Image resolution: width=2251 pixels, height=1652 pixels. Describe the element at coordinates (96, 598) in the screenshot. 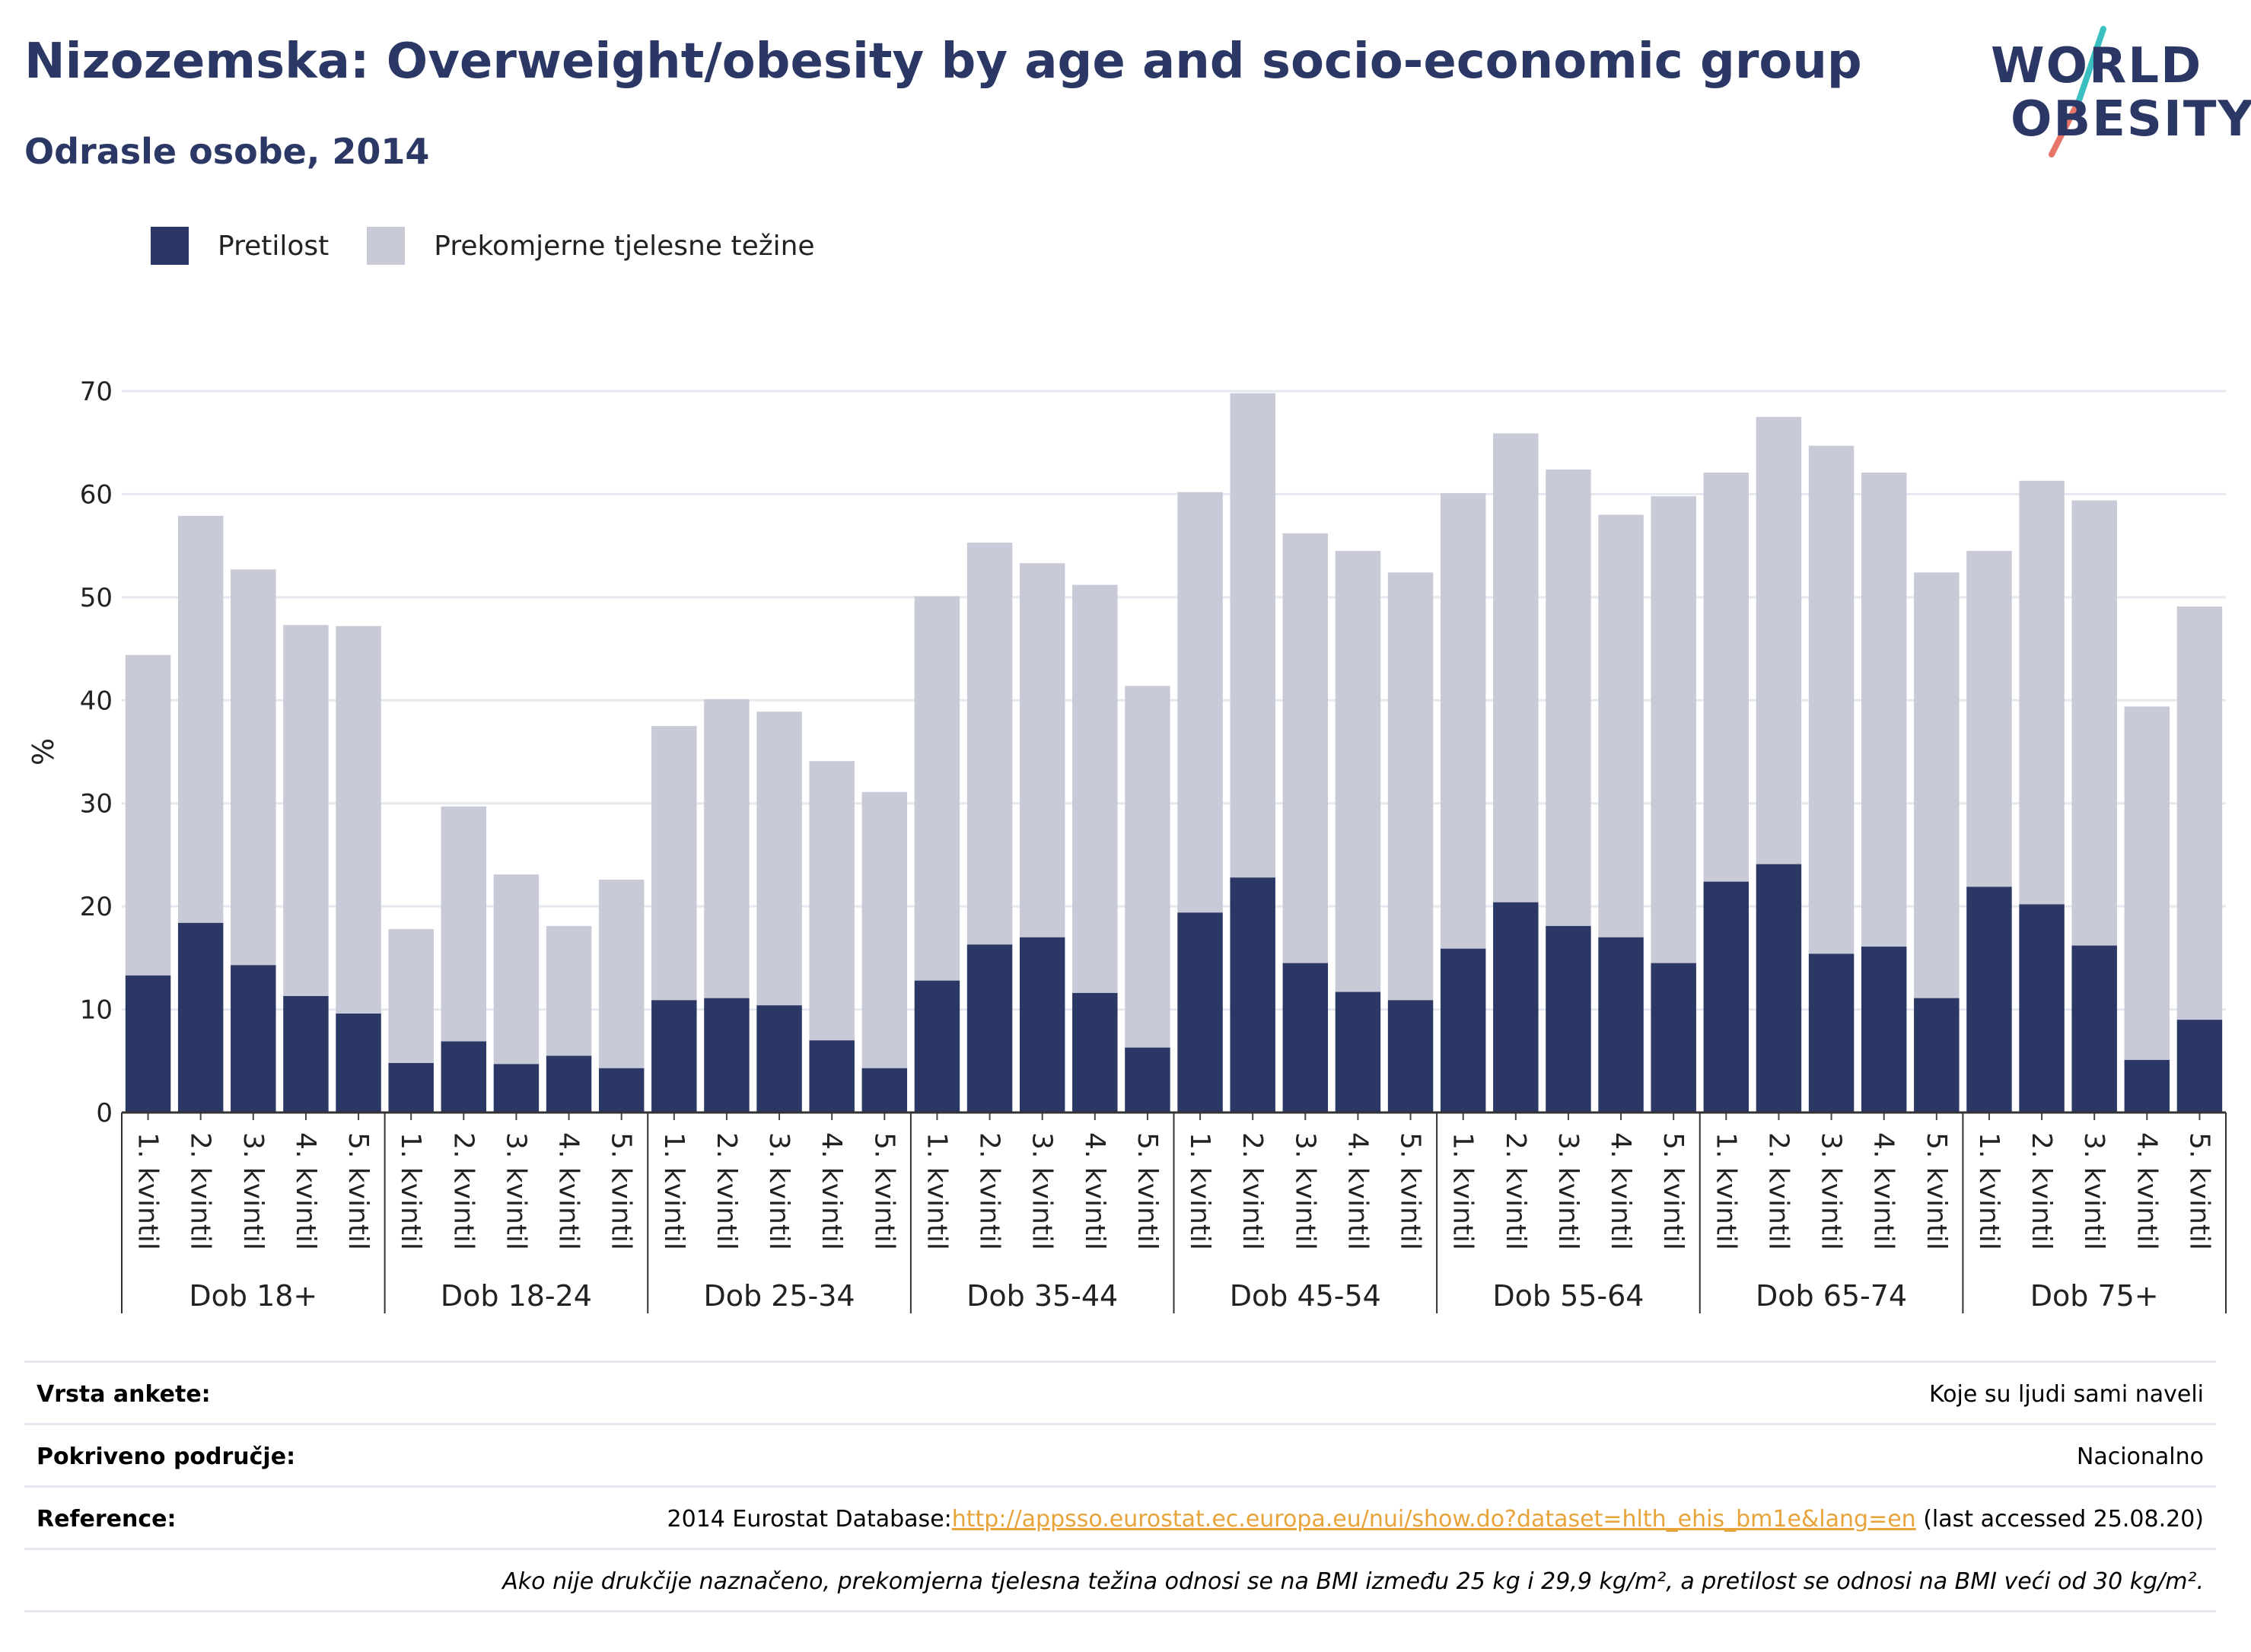

I see `y-tick-label: 50` at that location.